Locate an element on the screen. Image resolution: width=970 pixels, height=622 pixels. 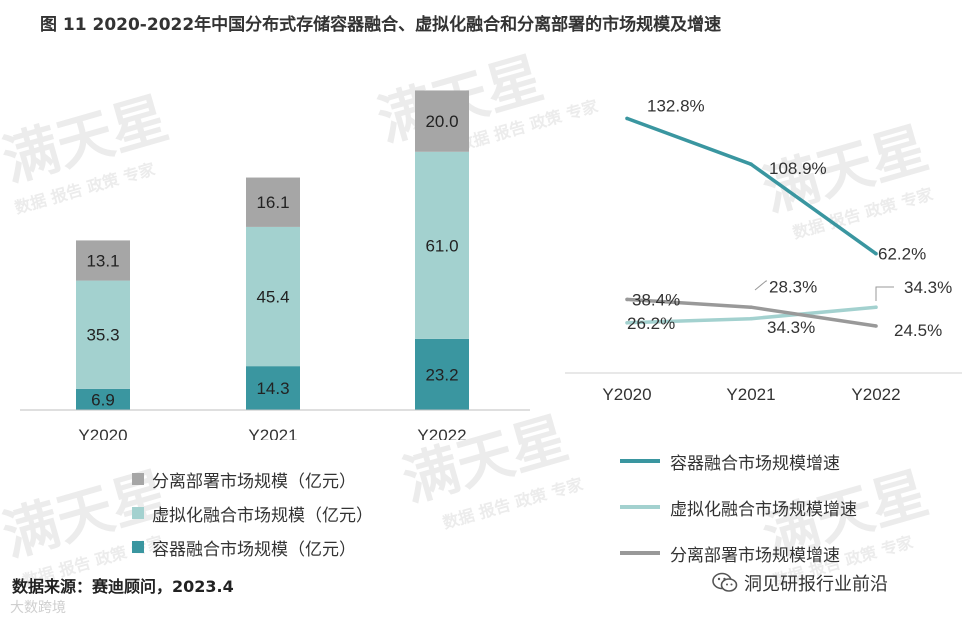
legend-item-separated-growth: 分离部署市场规模增速 is located at coordinates (738, 553).